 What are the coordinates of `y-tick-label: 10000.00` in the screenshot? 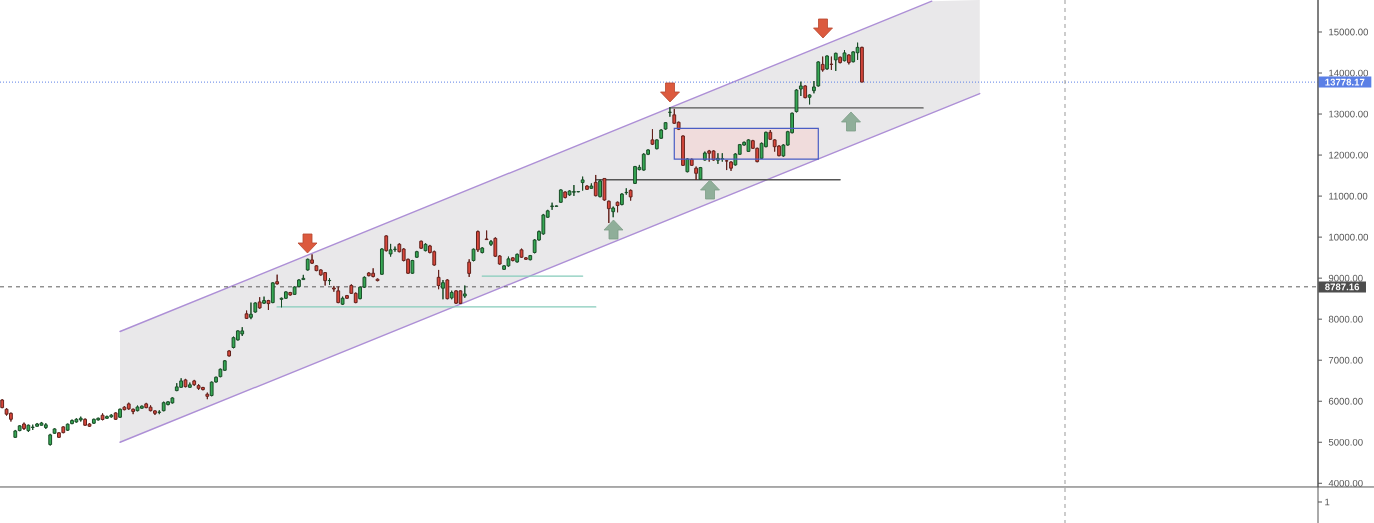 It's located at (1349, 237).